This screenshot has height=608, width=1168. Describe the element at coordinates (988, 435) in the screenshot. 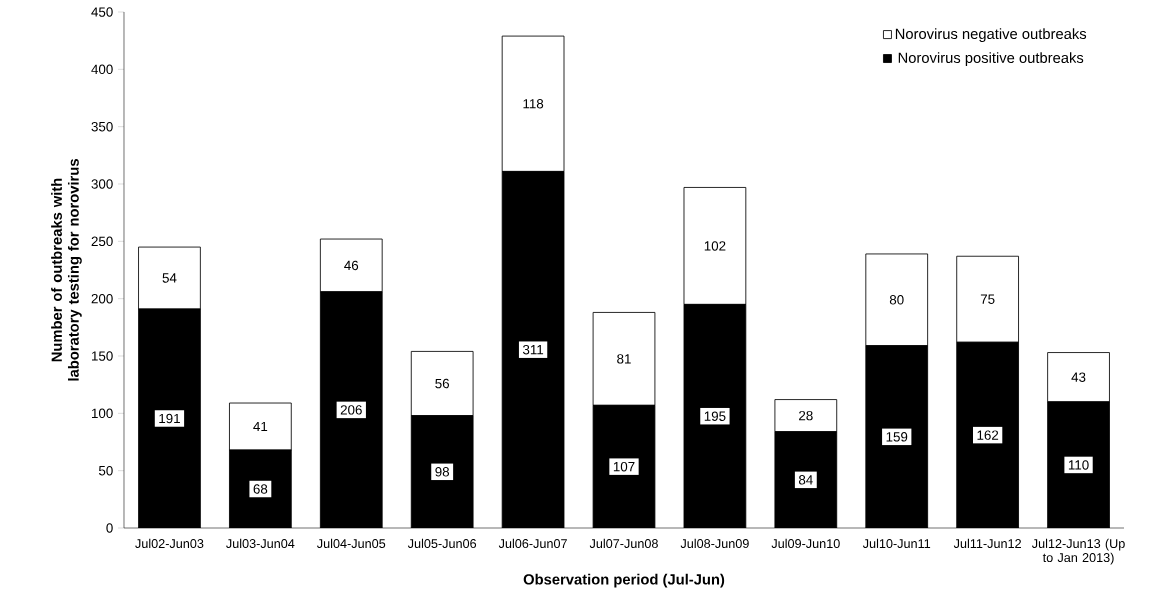

I see `data-label: 162` at that location.